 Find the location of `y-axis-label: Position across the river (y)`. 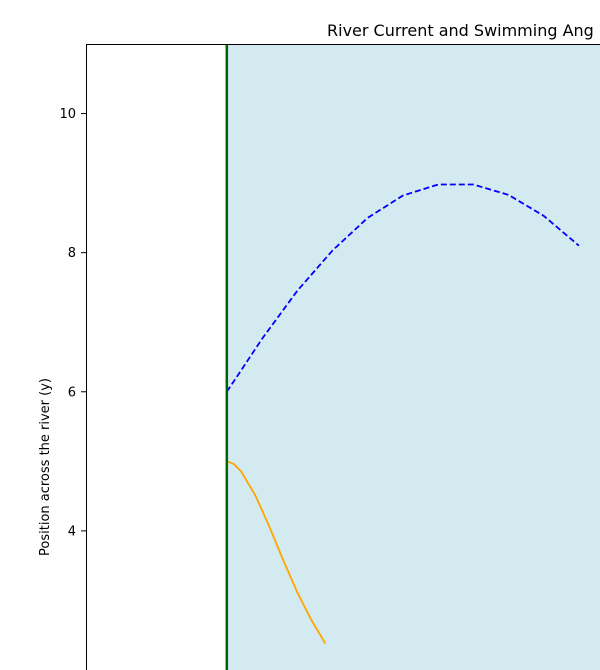

y-axis-label: Position across the river (y) is located at coordinates (45, 467).